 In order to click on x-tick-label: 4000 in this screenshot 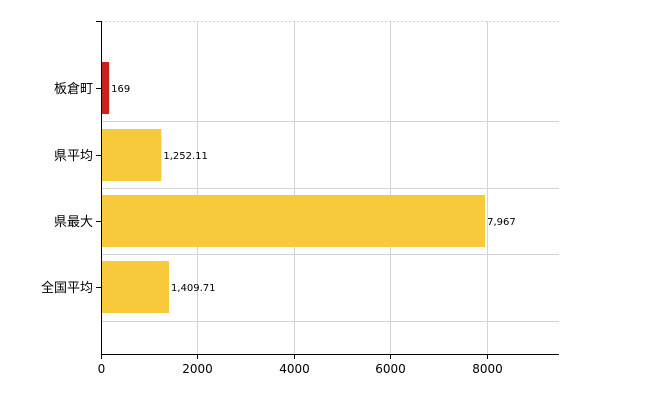, I will do `click(294, 369)`.